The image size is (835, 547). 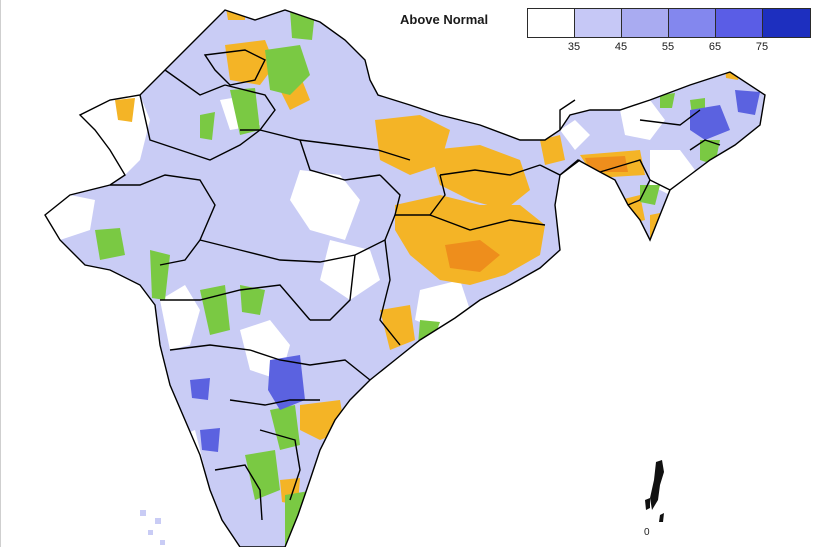 What do you see at coordinates (762, 47) in the screenshot?
I see `legend-tick: 75` at bounding box center [762, 47].